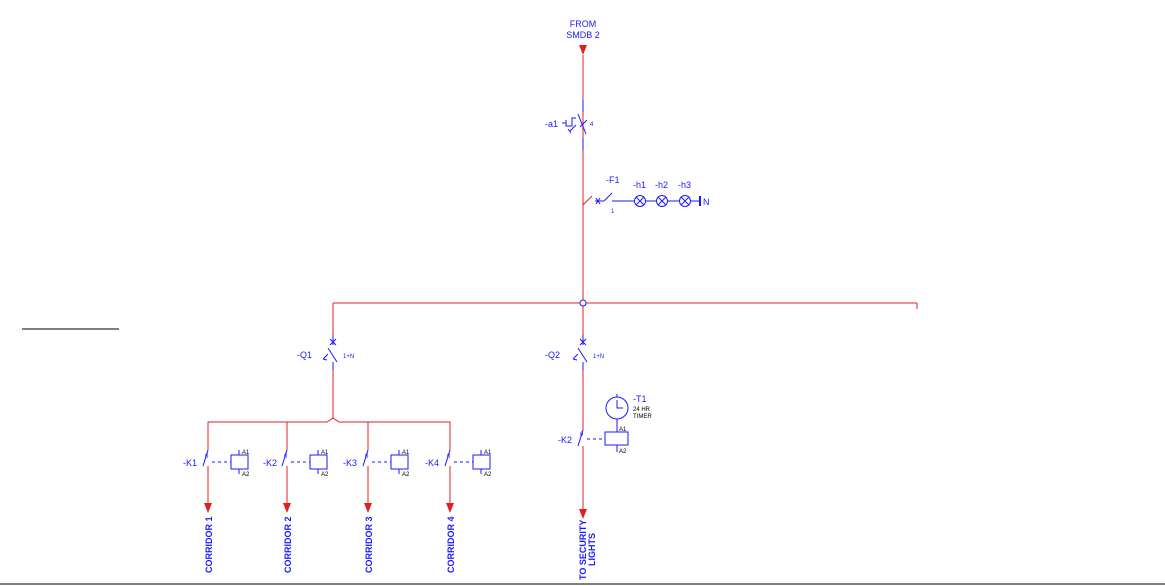 The image size is (1165, 586). What do you see at coordinates (706, 202) in the screenshot?
I see `neutral-label: N` at bounding box center [706, 202].